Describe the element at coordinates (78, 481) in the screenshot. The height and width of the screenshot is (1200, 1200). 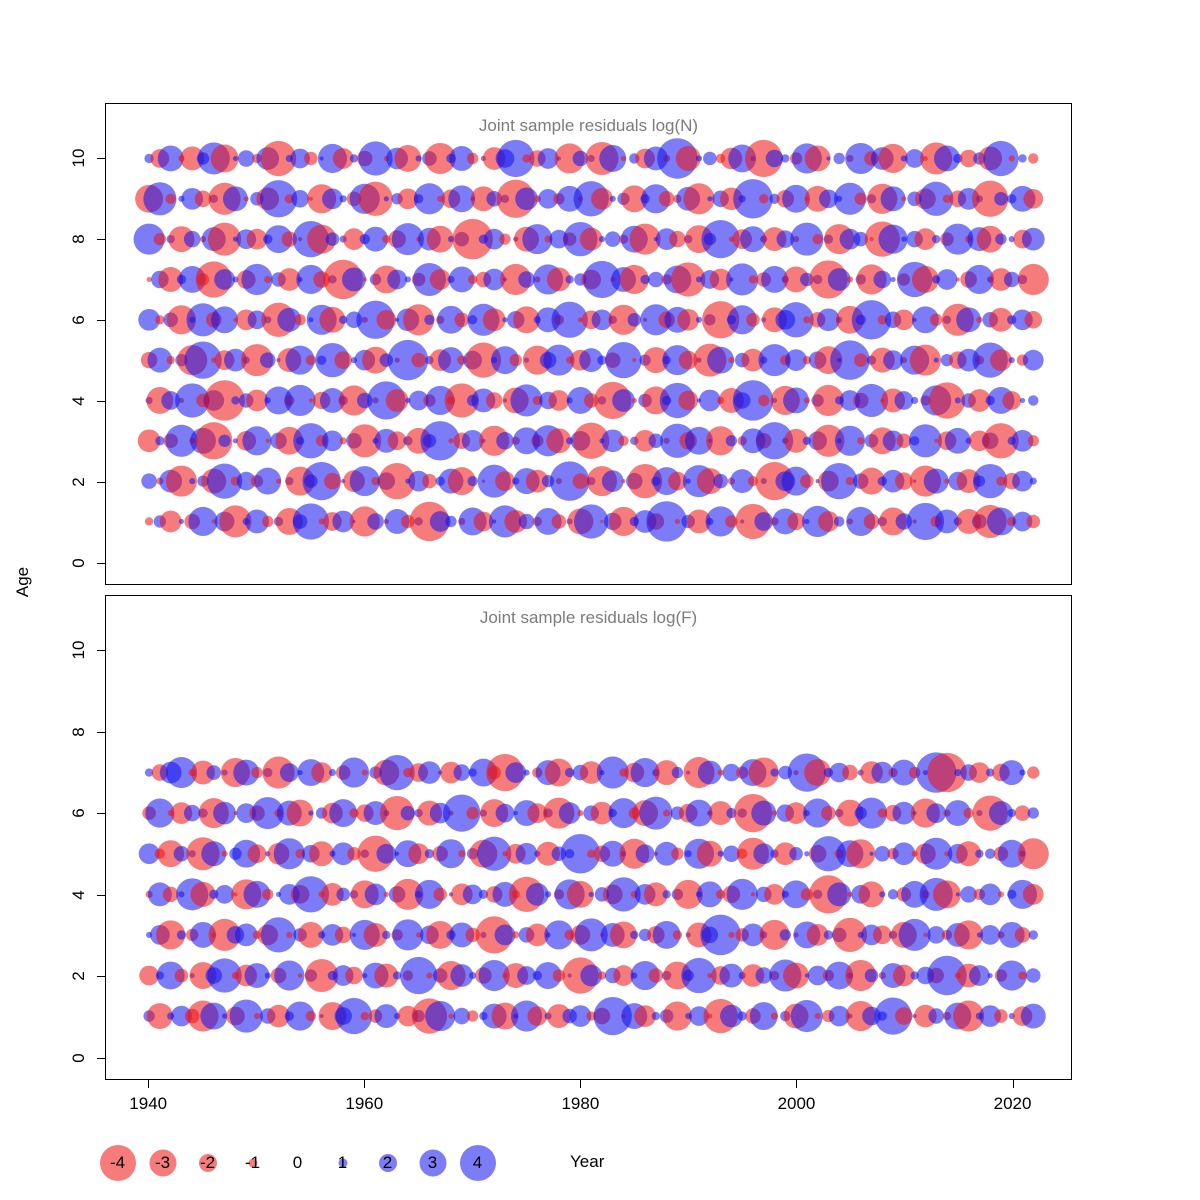
I see `y-tick-label: 2` at that location.